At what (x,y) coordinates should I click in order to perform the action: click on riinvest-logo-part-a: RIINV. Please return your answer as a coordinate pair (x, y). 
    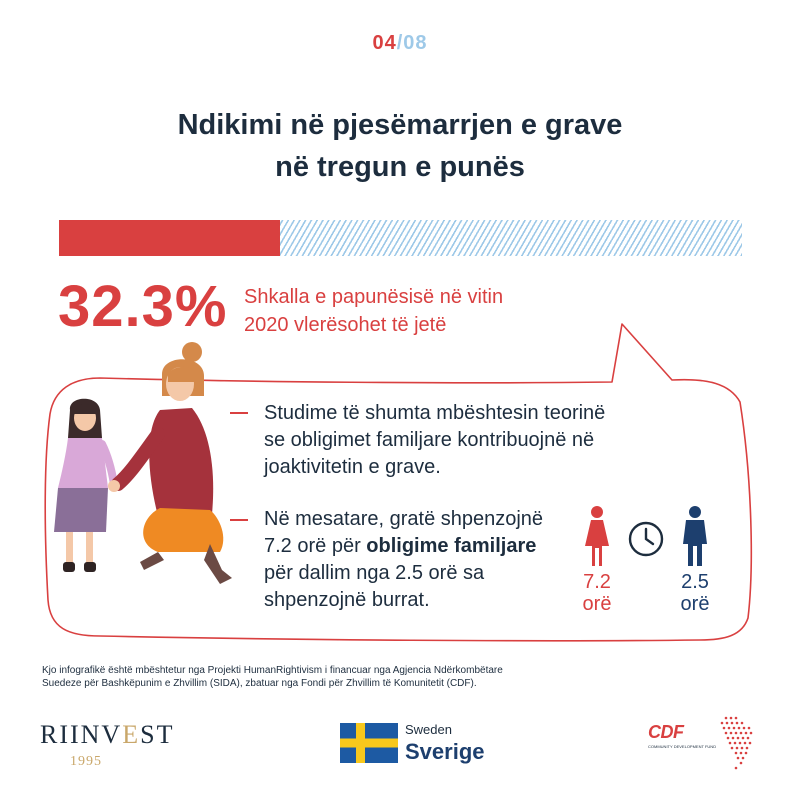
    Looking at the image, I should click on (81, 734).